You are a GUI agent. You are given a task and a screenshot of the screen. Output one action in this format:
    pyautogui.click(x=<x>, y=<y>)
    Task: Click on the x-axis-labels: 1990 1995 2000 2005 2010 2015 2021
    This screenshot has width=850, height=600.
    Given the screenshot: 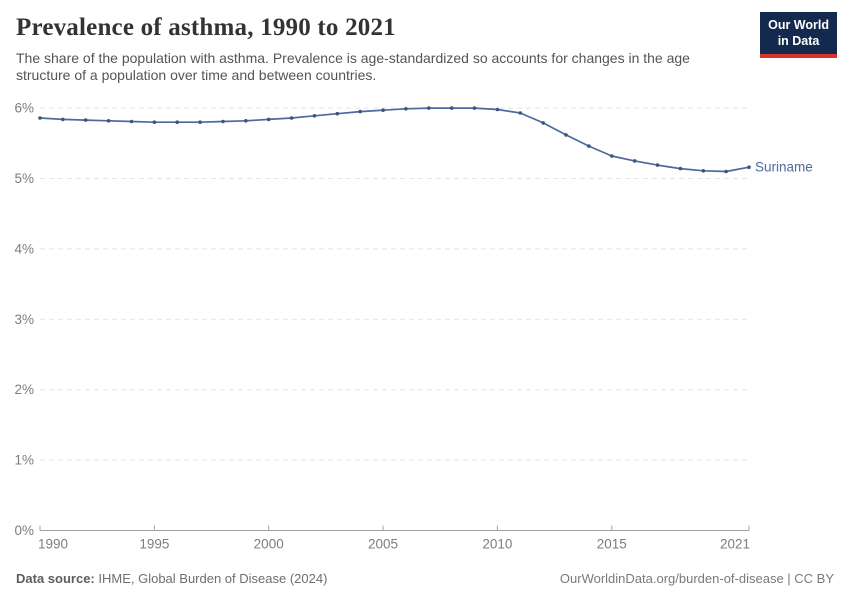 What is the action you would take?
    pyautogui.click(x=394, y=544)
    